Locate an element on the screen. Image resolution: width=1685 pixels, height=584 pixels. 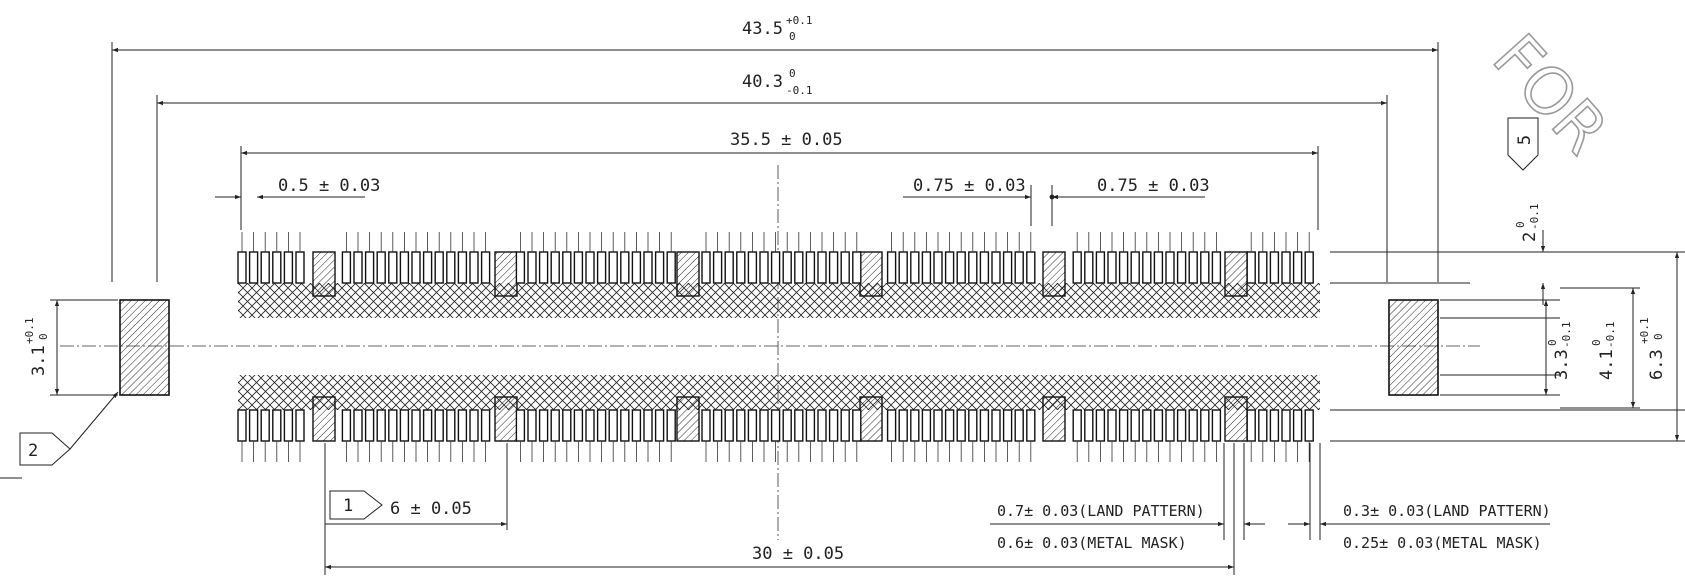
watermark-text: FOR is located at coordinates (1549, 94).